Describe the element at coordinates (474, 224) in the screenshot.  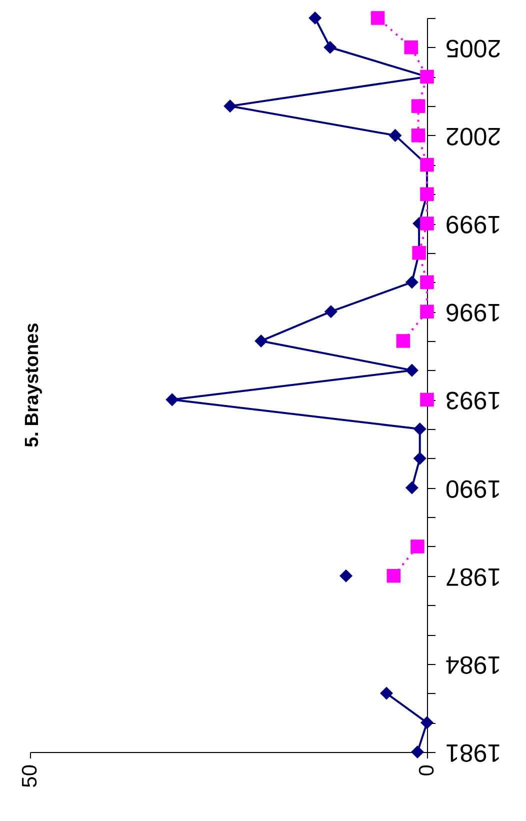
I see `y-tick-label: 1999` at that location.